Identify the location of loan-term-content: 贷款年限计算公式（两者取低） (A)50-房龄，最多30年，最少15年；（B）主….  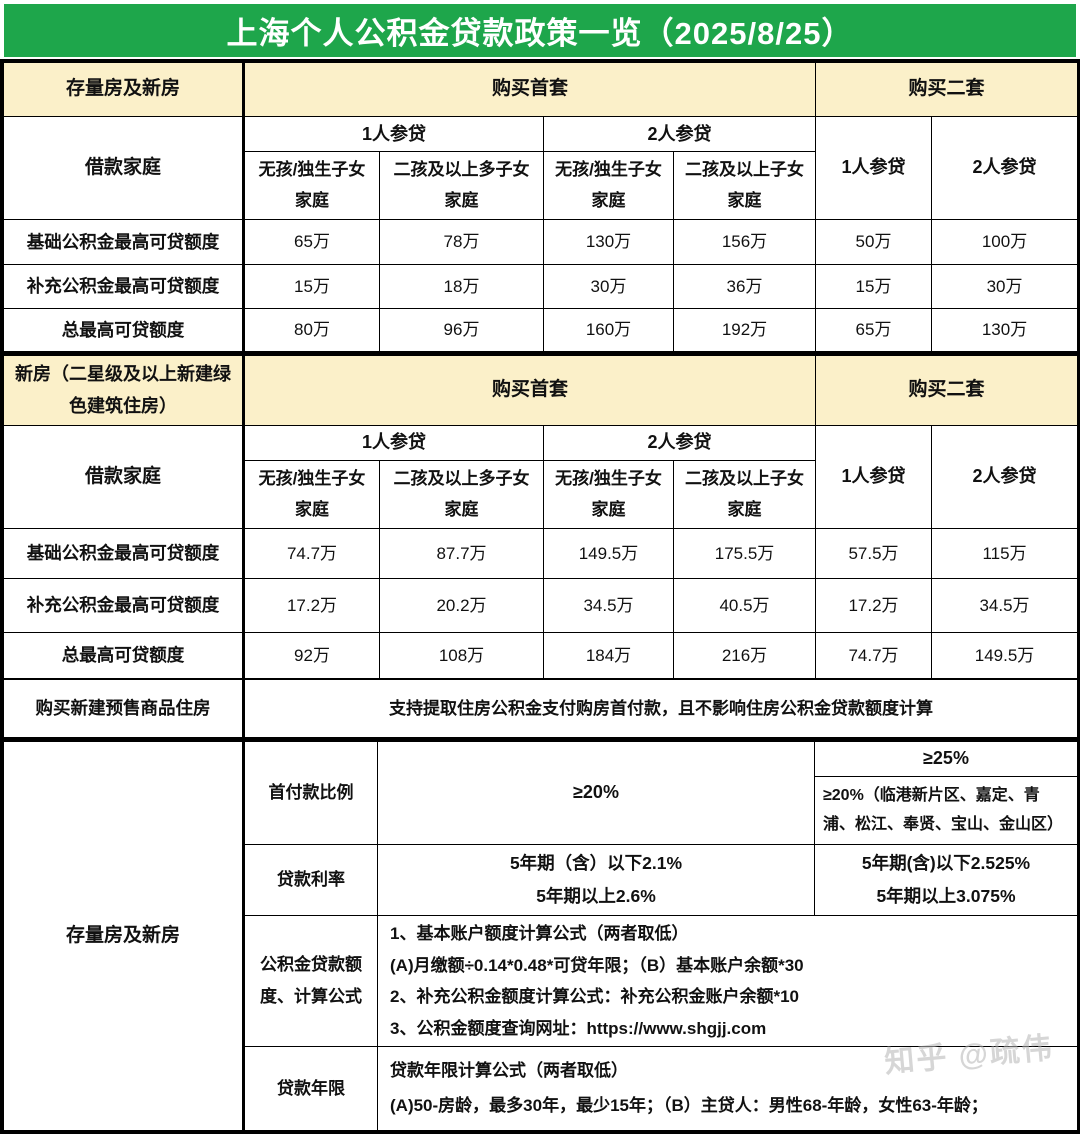
(727, 1089).